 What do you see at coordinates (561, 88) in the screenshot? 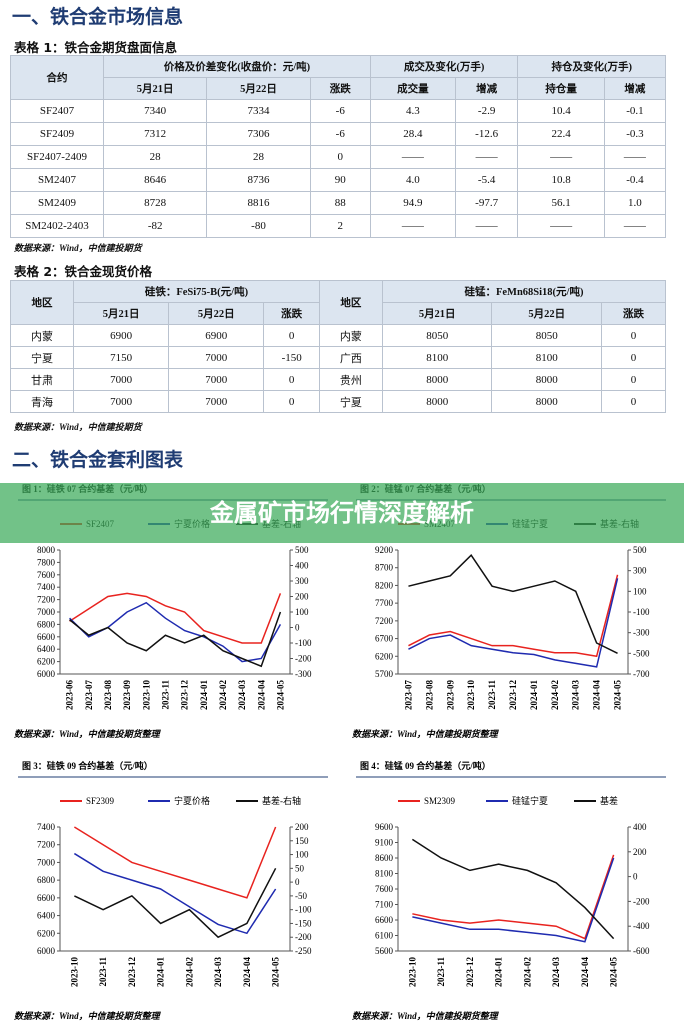
I see `header: 持仓量` at bounding box center [561, 88].